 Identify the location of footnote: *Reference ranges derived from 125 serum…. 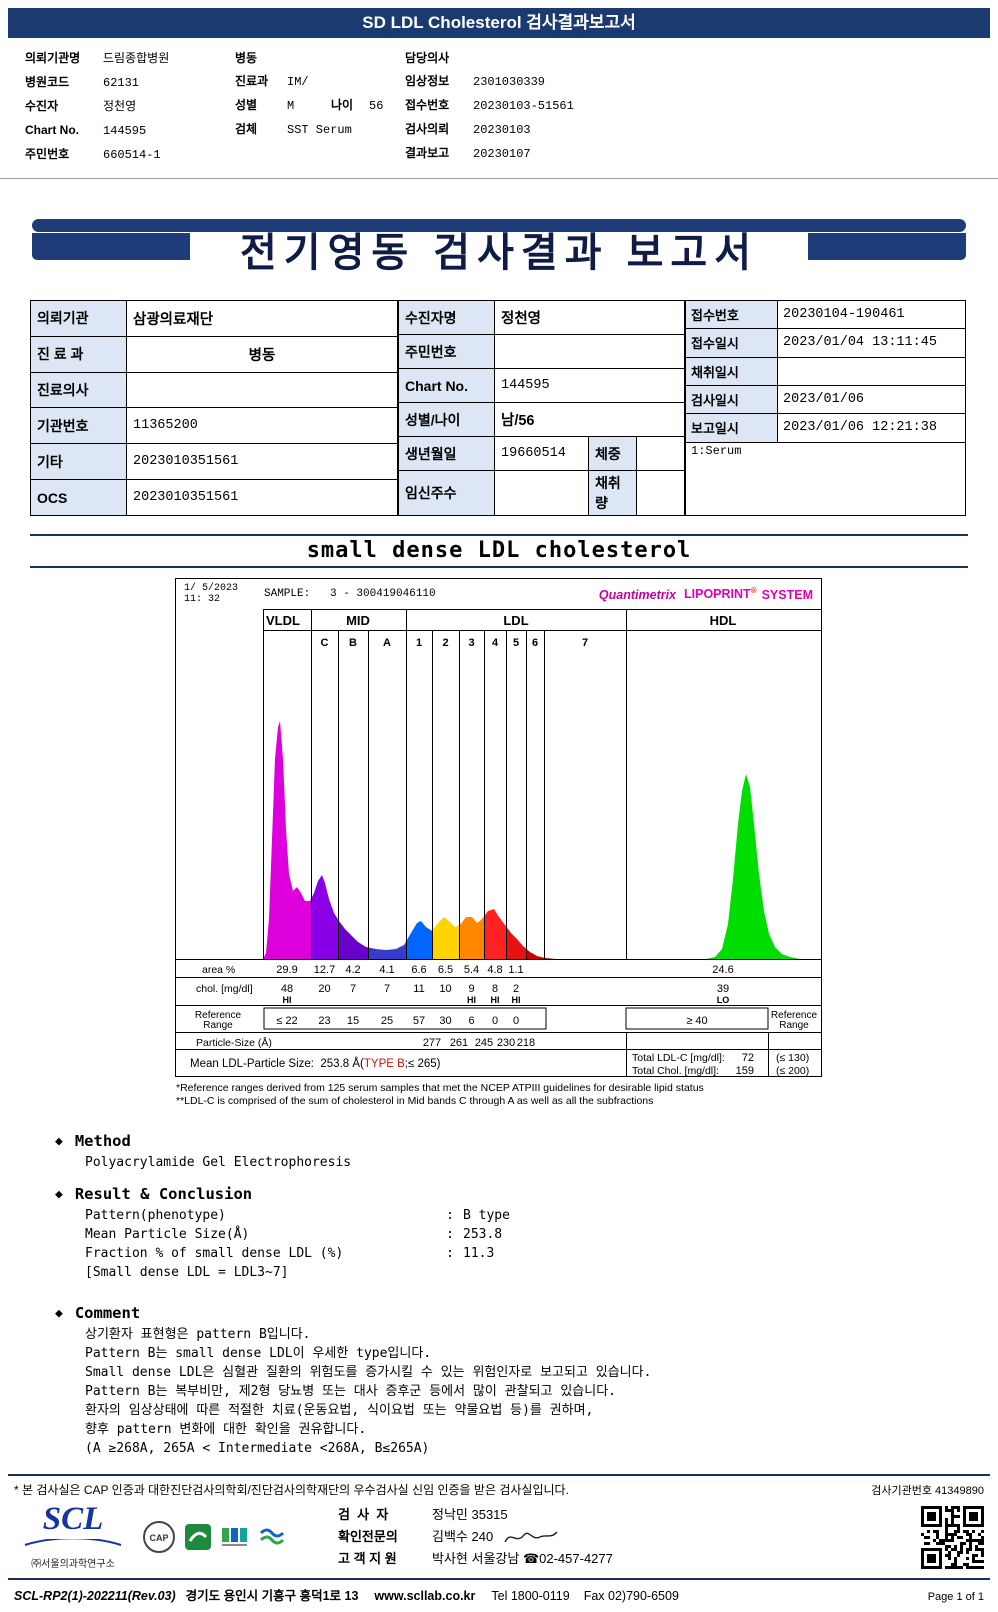
(440, 1088).